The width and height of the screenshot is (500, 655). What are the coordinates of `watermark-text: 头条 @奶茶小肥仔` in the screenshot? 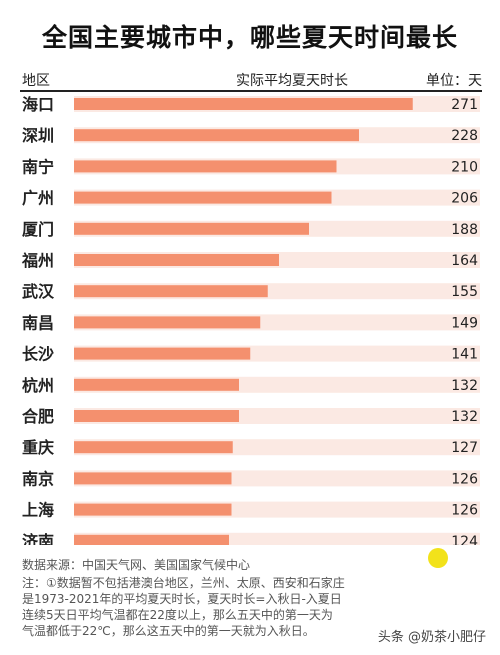 It's located at (431, 637).